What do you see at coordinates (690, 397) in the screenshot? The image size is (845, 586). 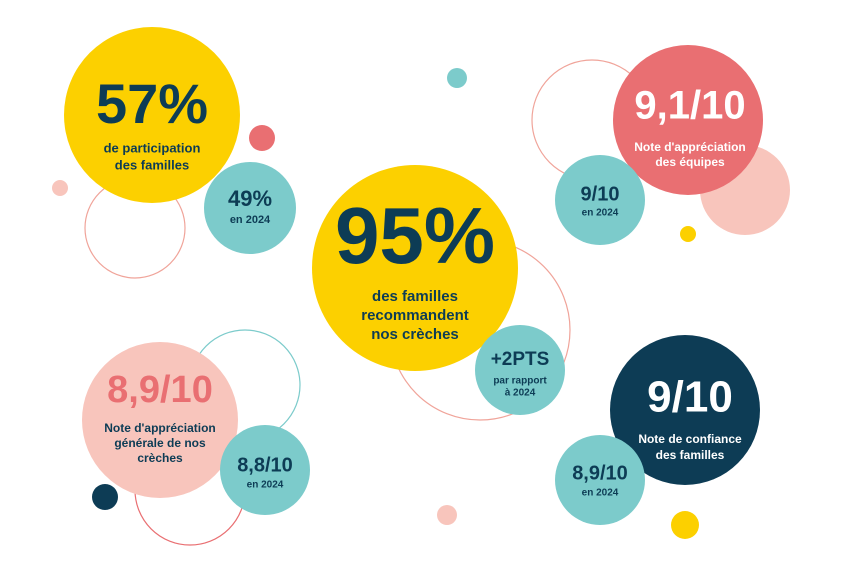 I see `stat-value: 9/10` at bounding box center [690, 397].